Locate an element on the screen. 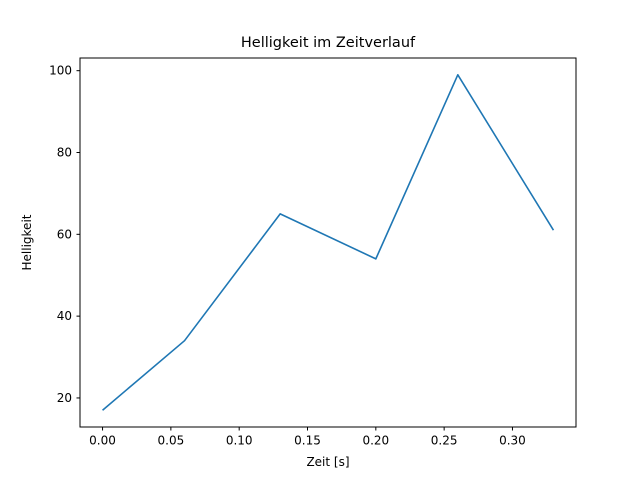 This screenshot has width=640, height=484. x-tick-label: 0.30 is located at coordinates (512, 441).